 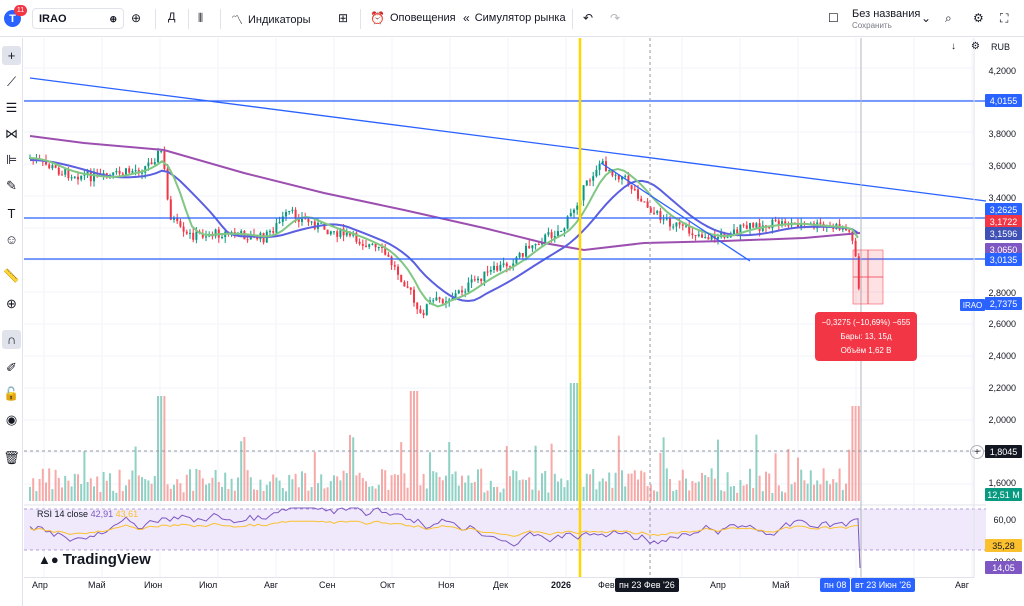 I want to click on fullscreen-icon: ⛶, so click(x=1004, y=18).